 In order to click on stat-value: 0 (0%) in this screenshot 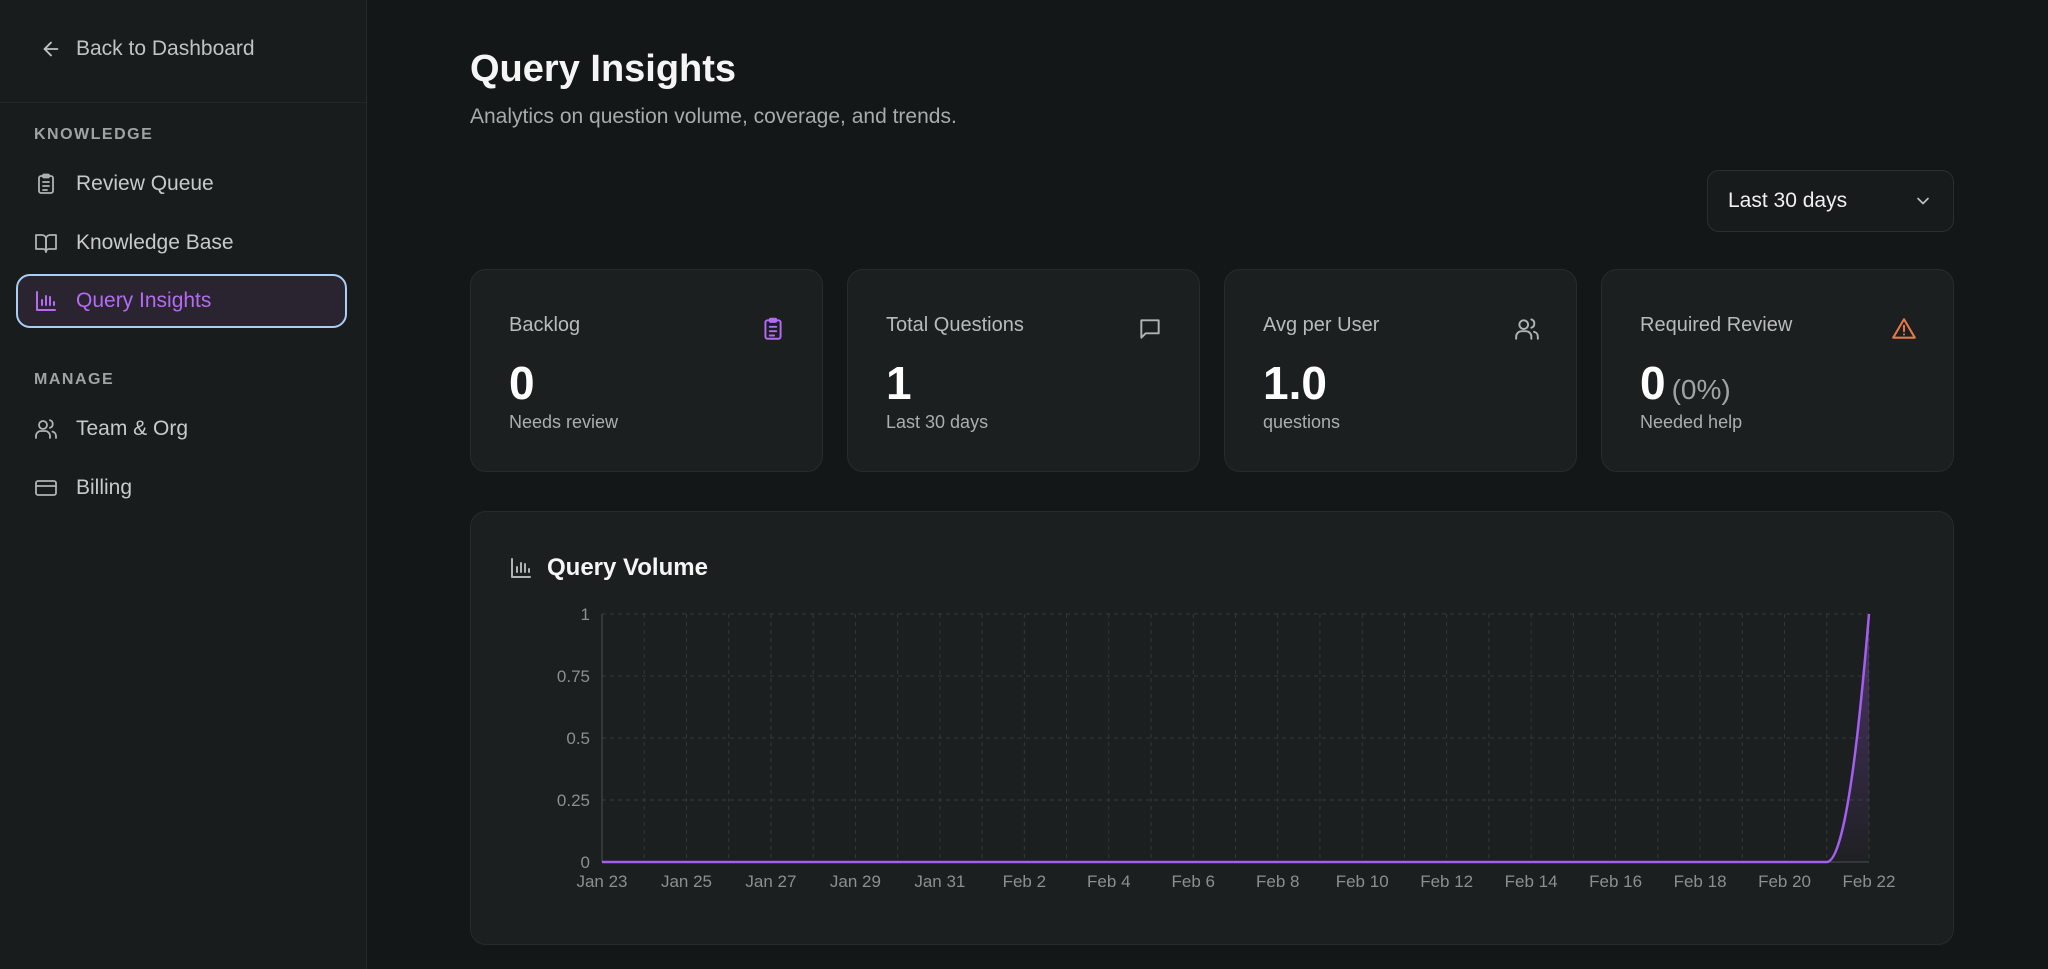, I will do `click(1685, 383)`.